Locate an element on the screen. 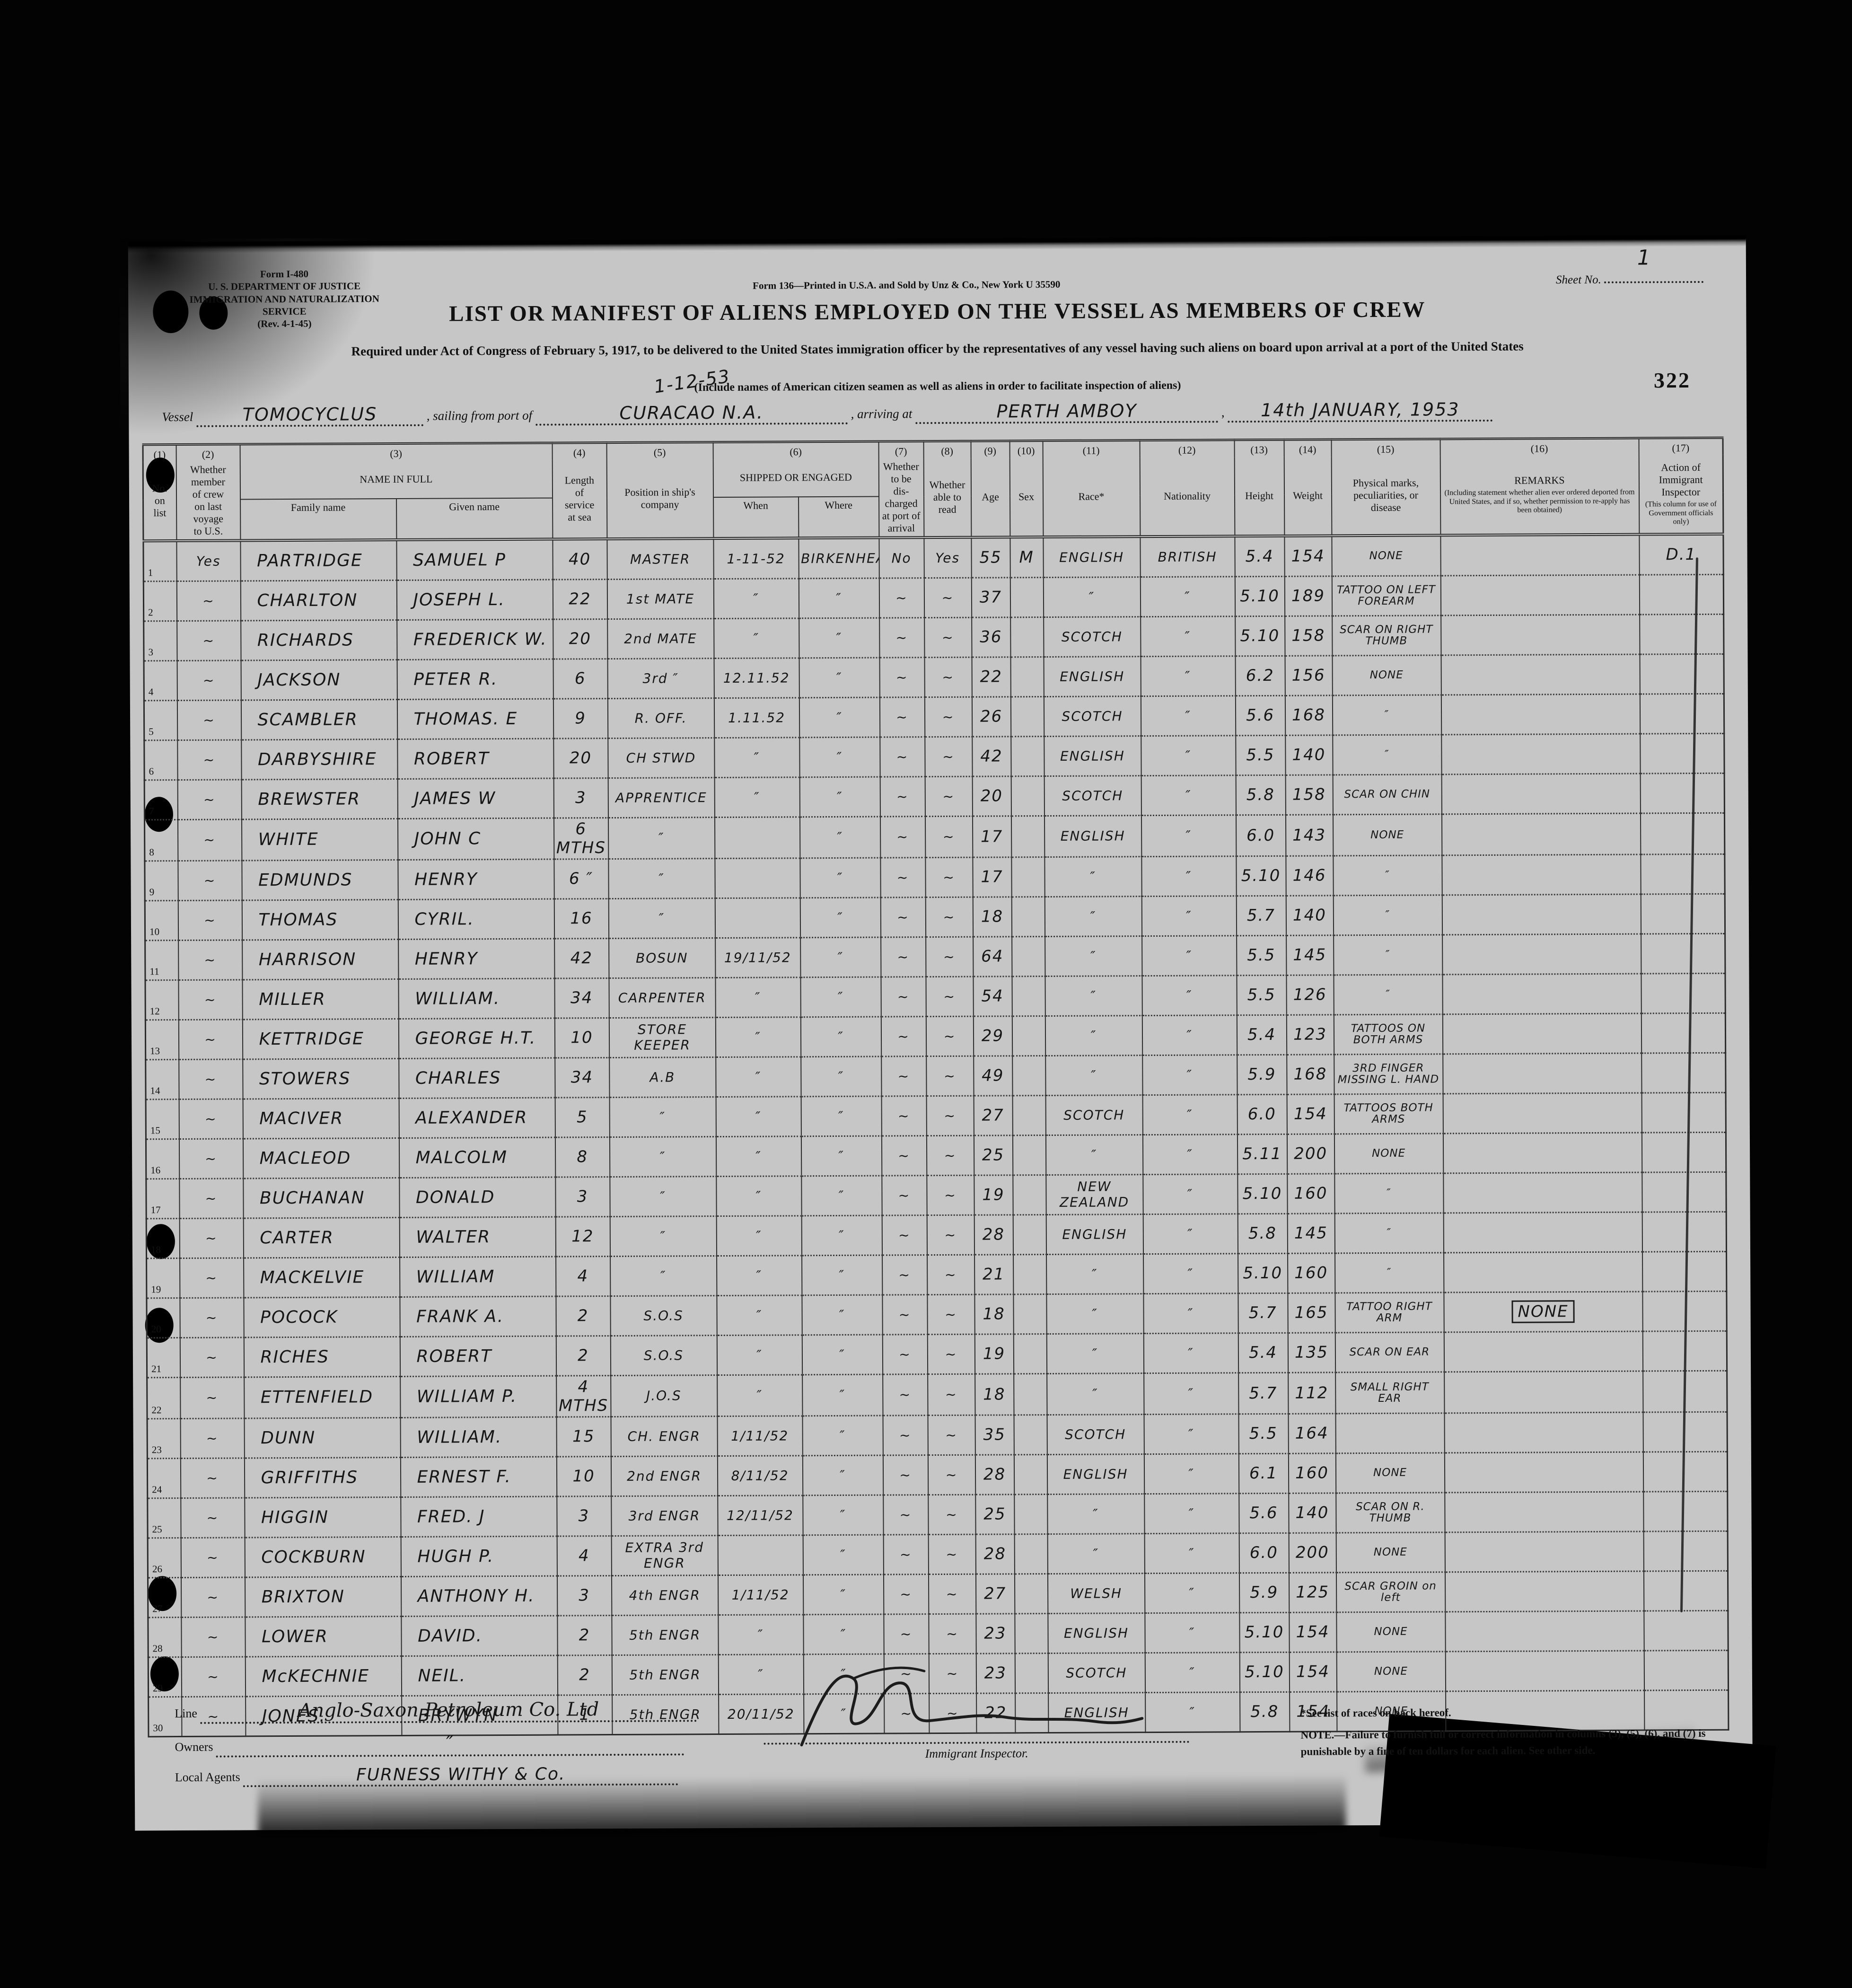 The image size is (1852, 1988). col-header-shipped-or-engaged: SHIPPED OR ENGAGED is located at coordinates (796, 477).